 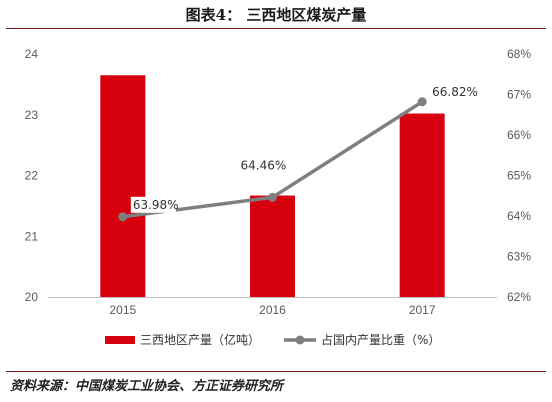 I want to click on y-right-tick-label-62%: 62%, so click(x=519, y=297).